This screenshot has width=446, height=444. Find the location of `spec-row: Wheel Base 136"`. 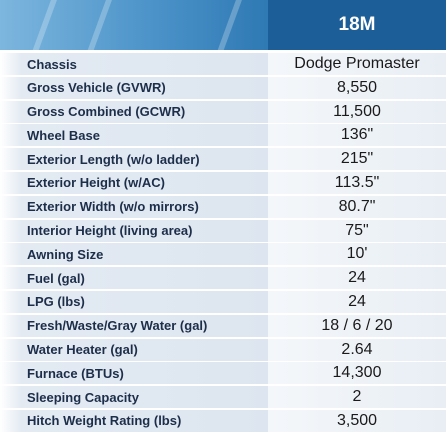

spec-row: Wheel Base 136" is located at coordinates (223, 135).